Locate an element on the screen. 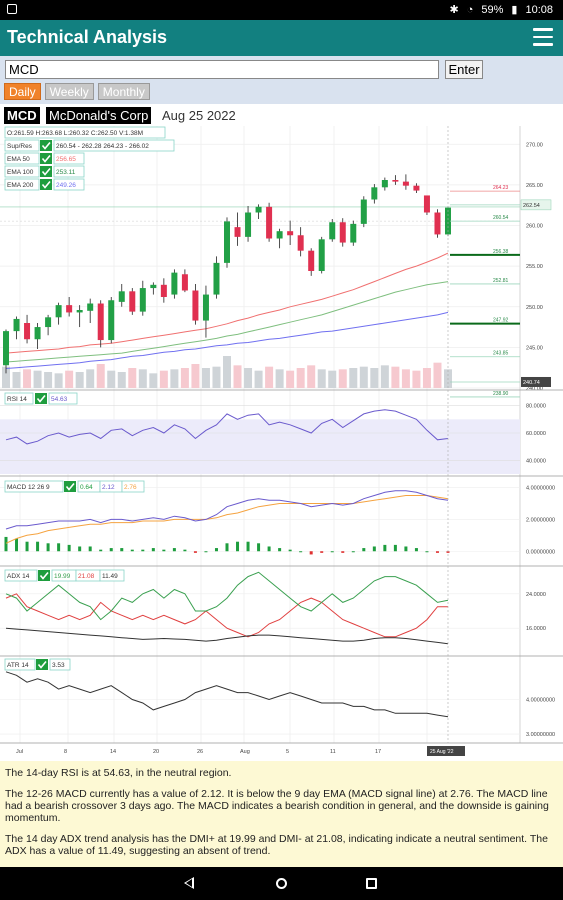  sup-res-values: 260.54 - 262.28 264.23 - 266.02 is located at coordinates (102, 146).